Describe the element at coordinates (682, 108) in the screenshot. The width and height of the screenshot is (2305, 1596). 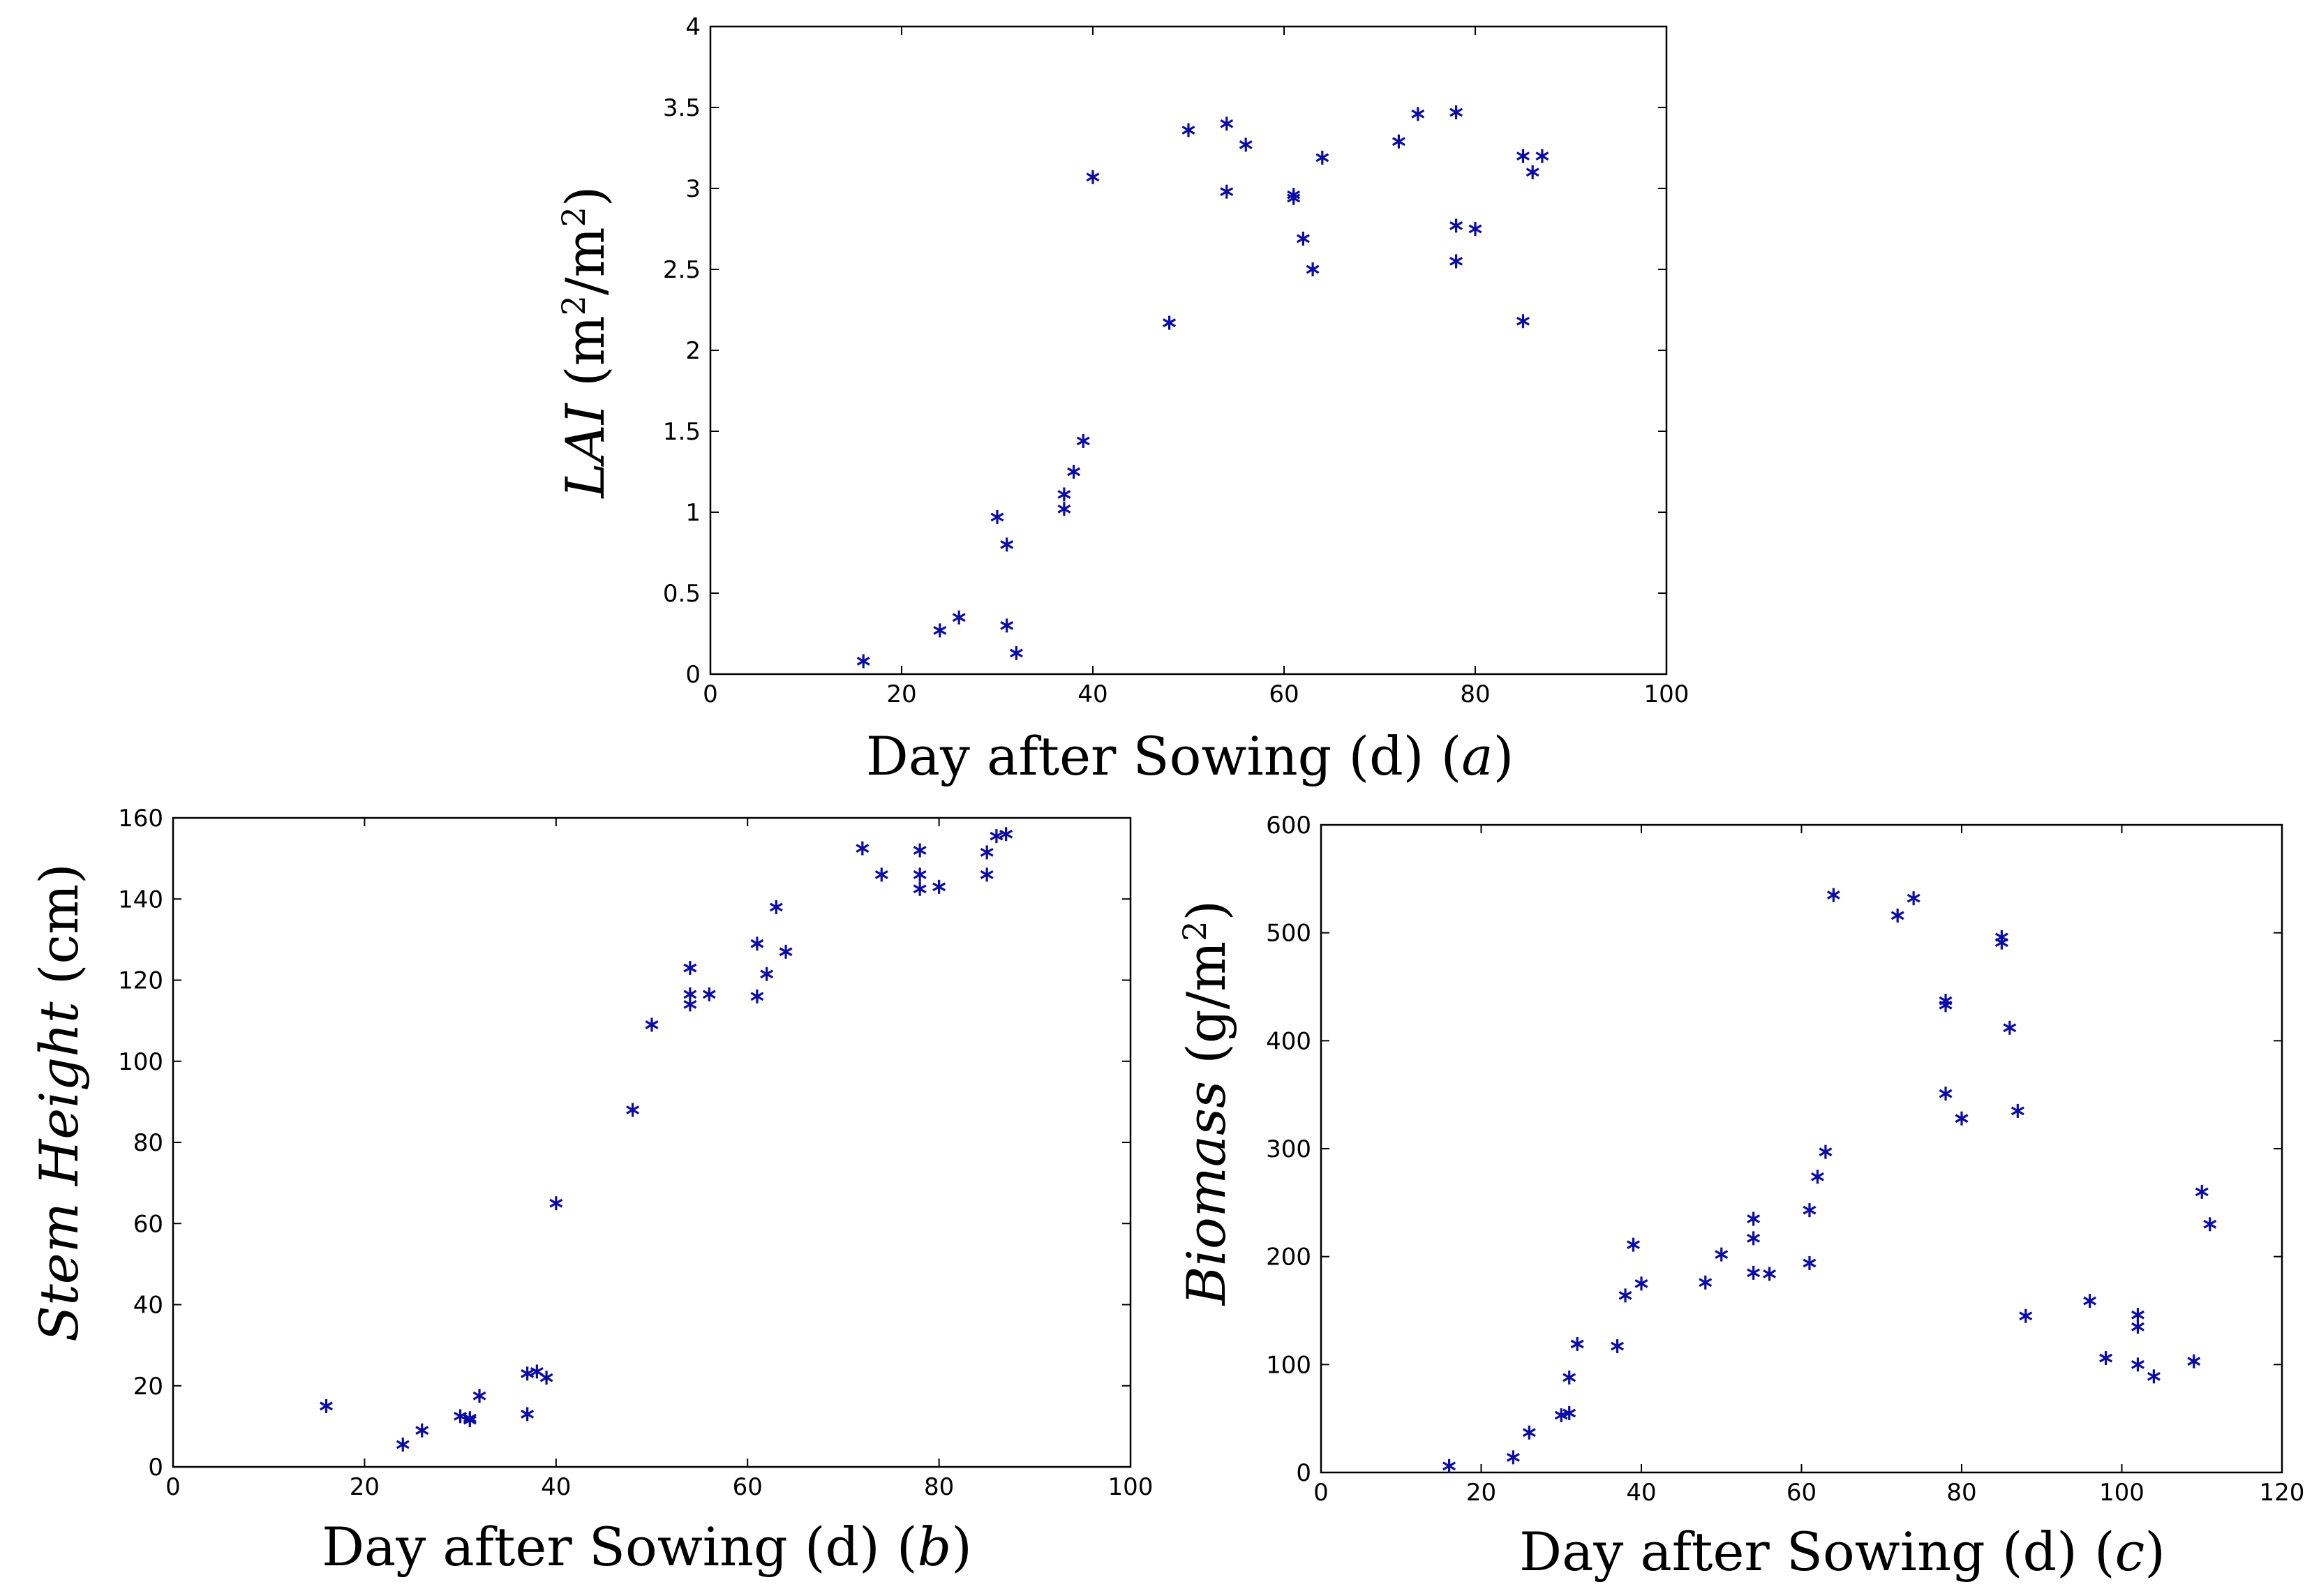
I see `panel-a-y-tick-label: 3.5` at that location.